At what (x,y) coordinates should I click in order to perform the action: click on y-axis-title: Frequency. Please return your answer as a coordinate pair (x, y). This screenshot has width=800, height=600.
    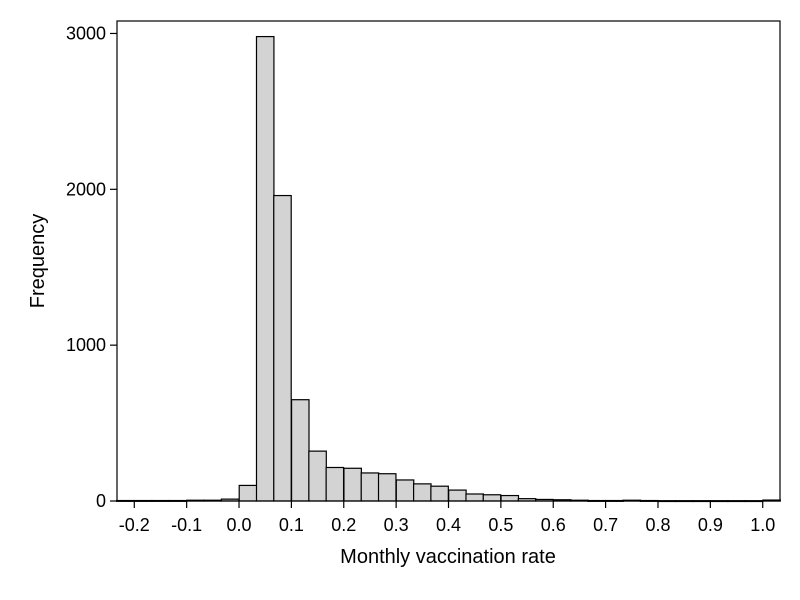
    Looking at the image, I should click on (38, 261).